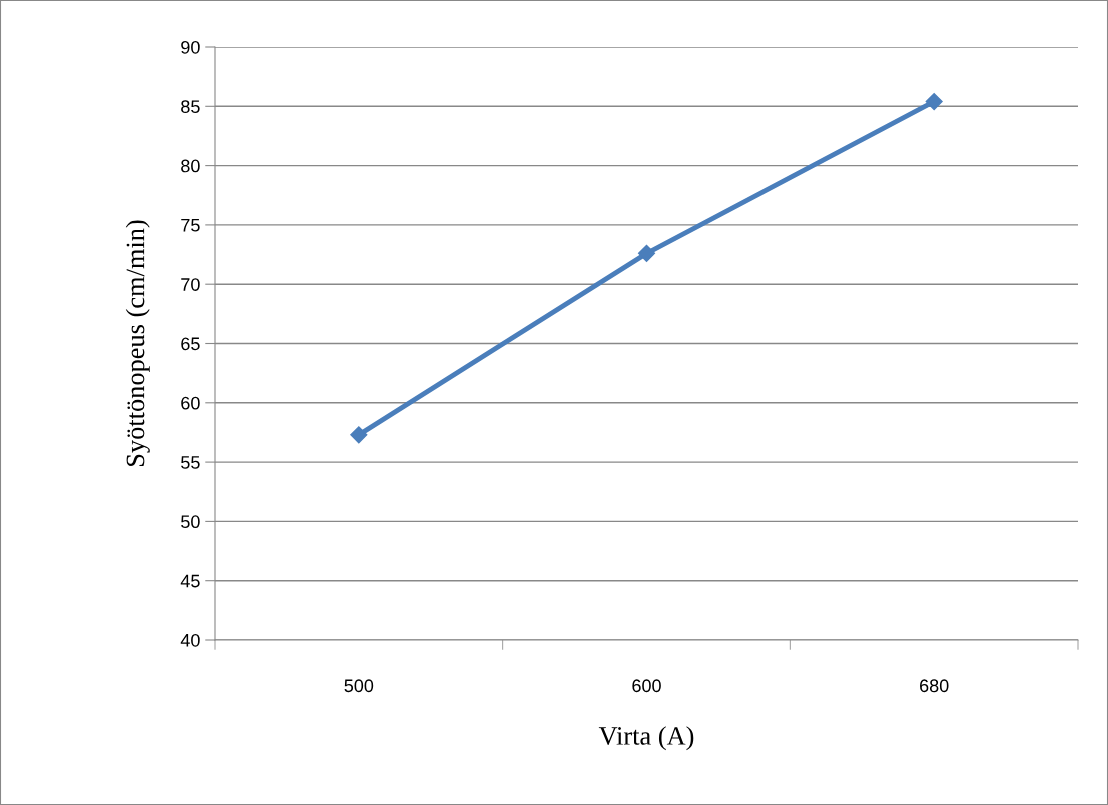 The image size is (1108, 805). Describe the element at coordinates (190, 284) in the screenshot. I see `y-tick-label: 70` at that location.